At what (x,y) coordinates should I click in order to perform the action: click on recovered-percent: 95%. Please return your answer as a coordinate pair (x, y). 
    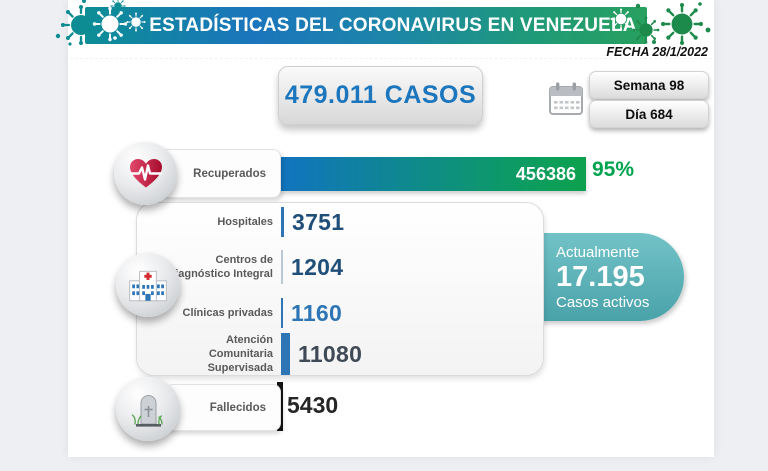
    Looking at the image, I should click on (613, 169).